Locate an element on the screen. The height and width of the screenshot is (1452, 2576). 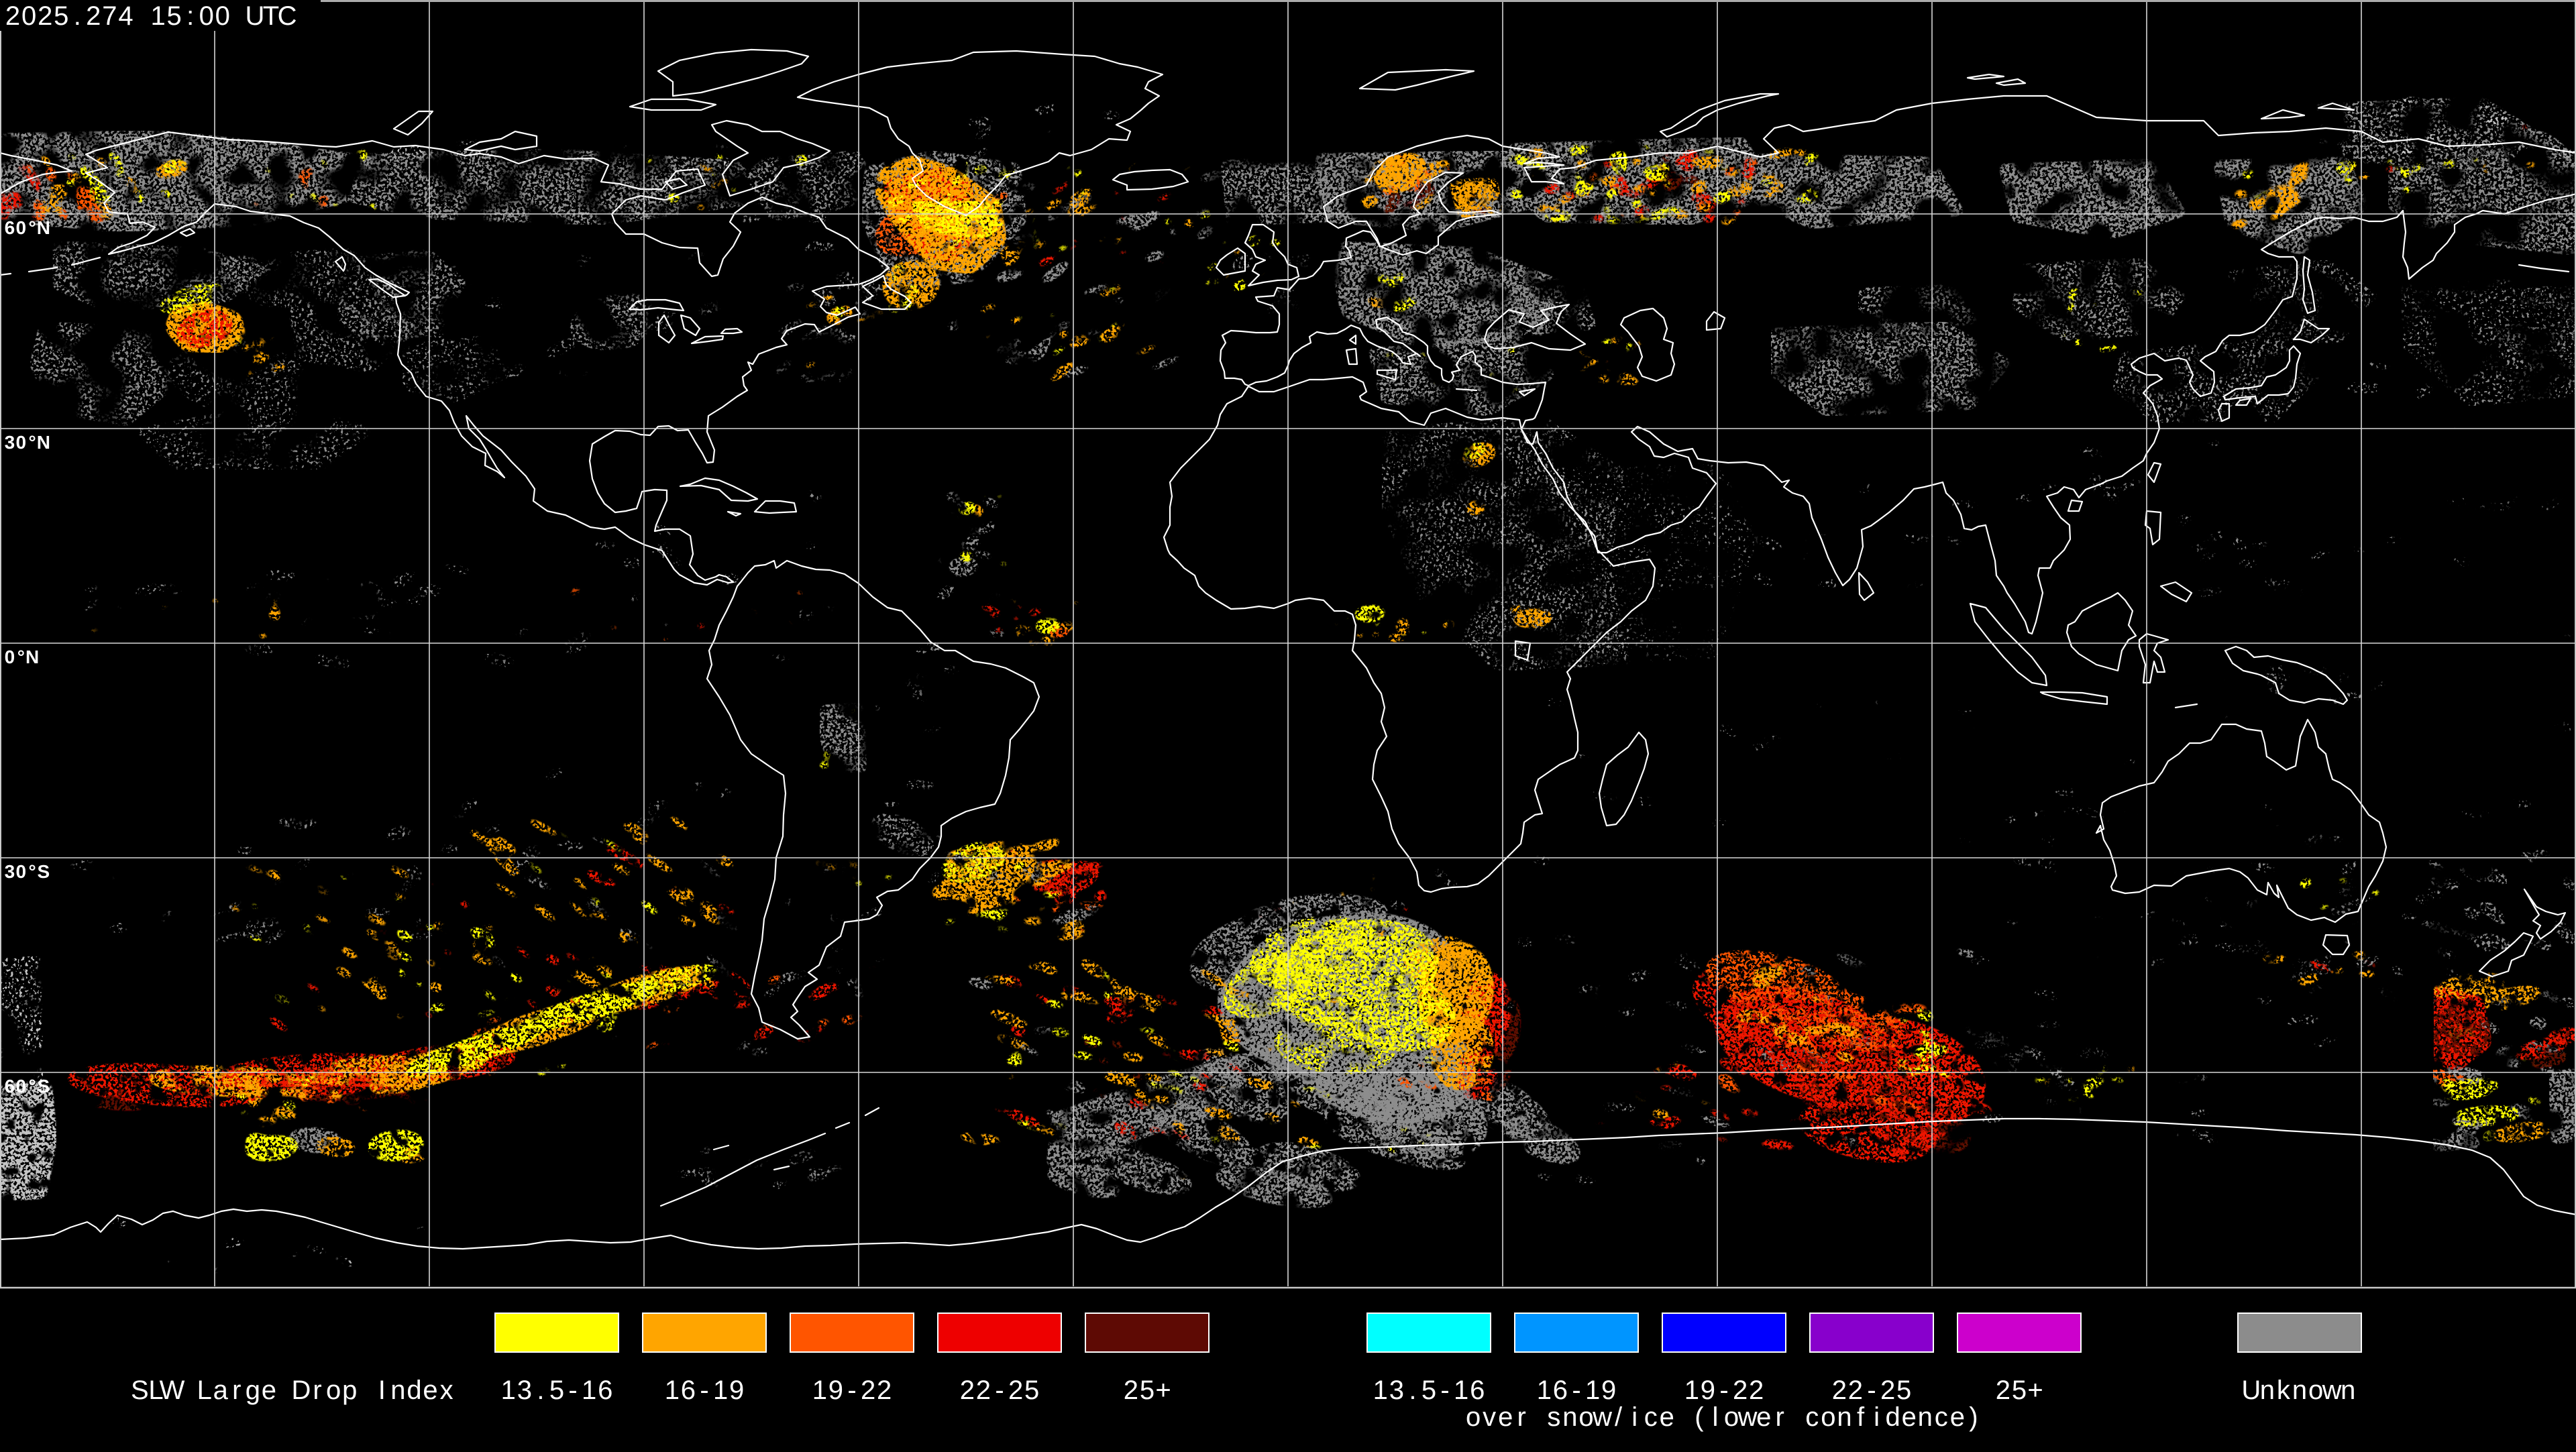
svg-text: T is located at coordinates (271, 16).